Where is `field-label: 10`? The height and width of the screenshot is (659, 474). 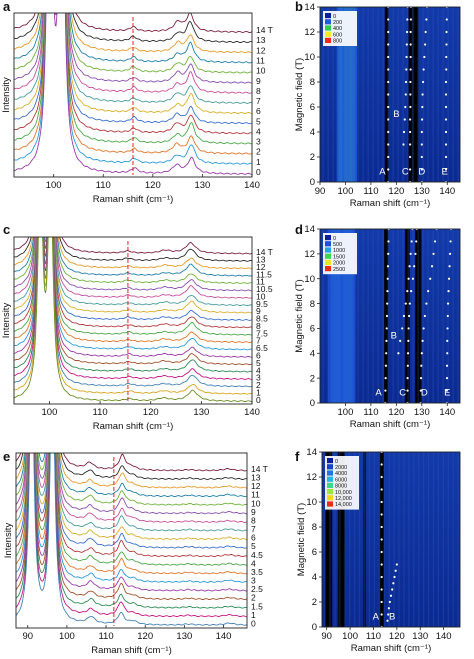
field-label: 10 is located at coordinates (256, 503).